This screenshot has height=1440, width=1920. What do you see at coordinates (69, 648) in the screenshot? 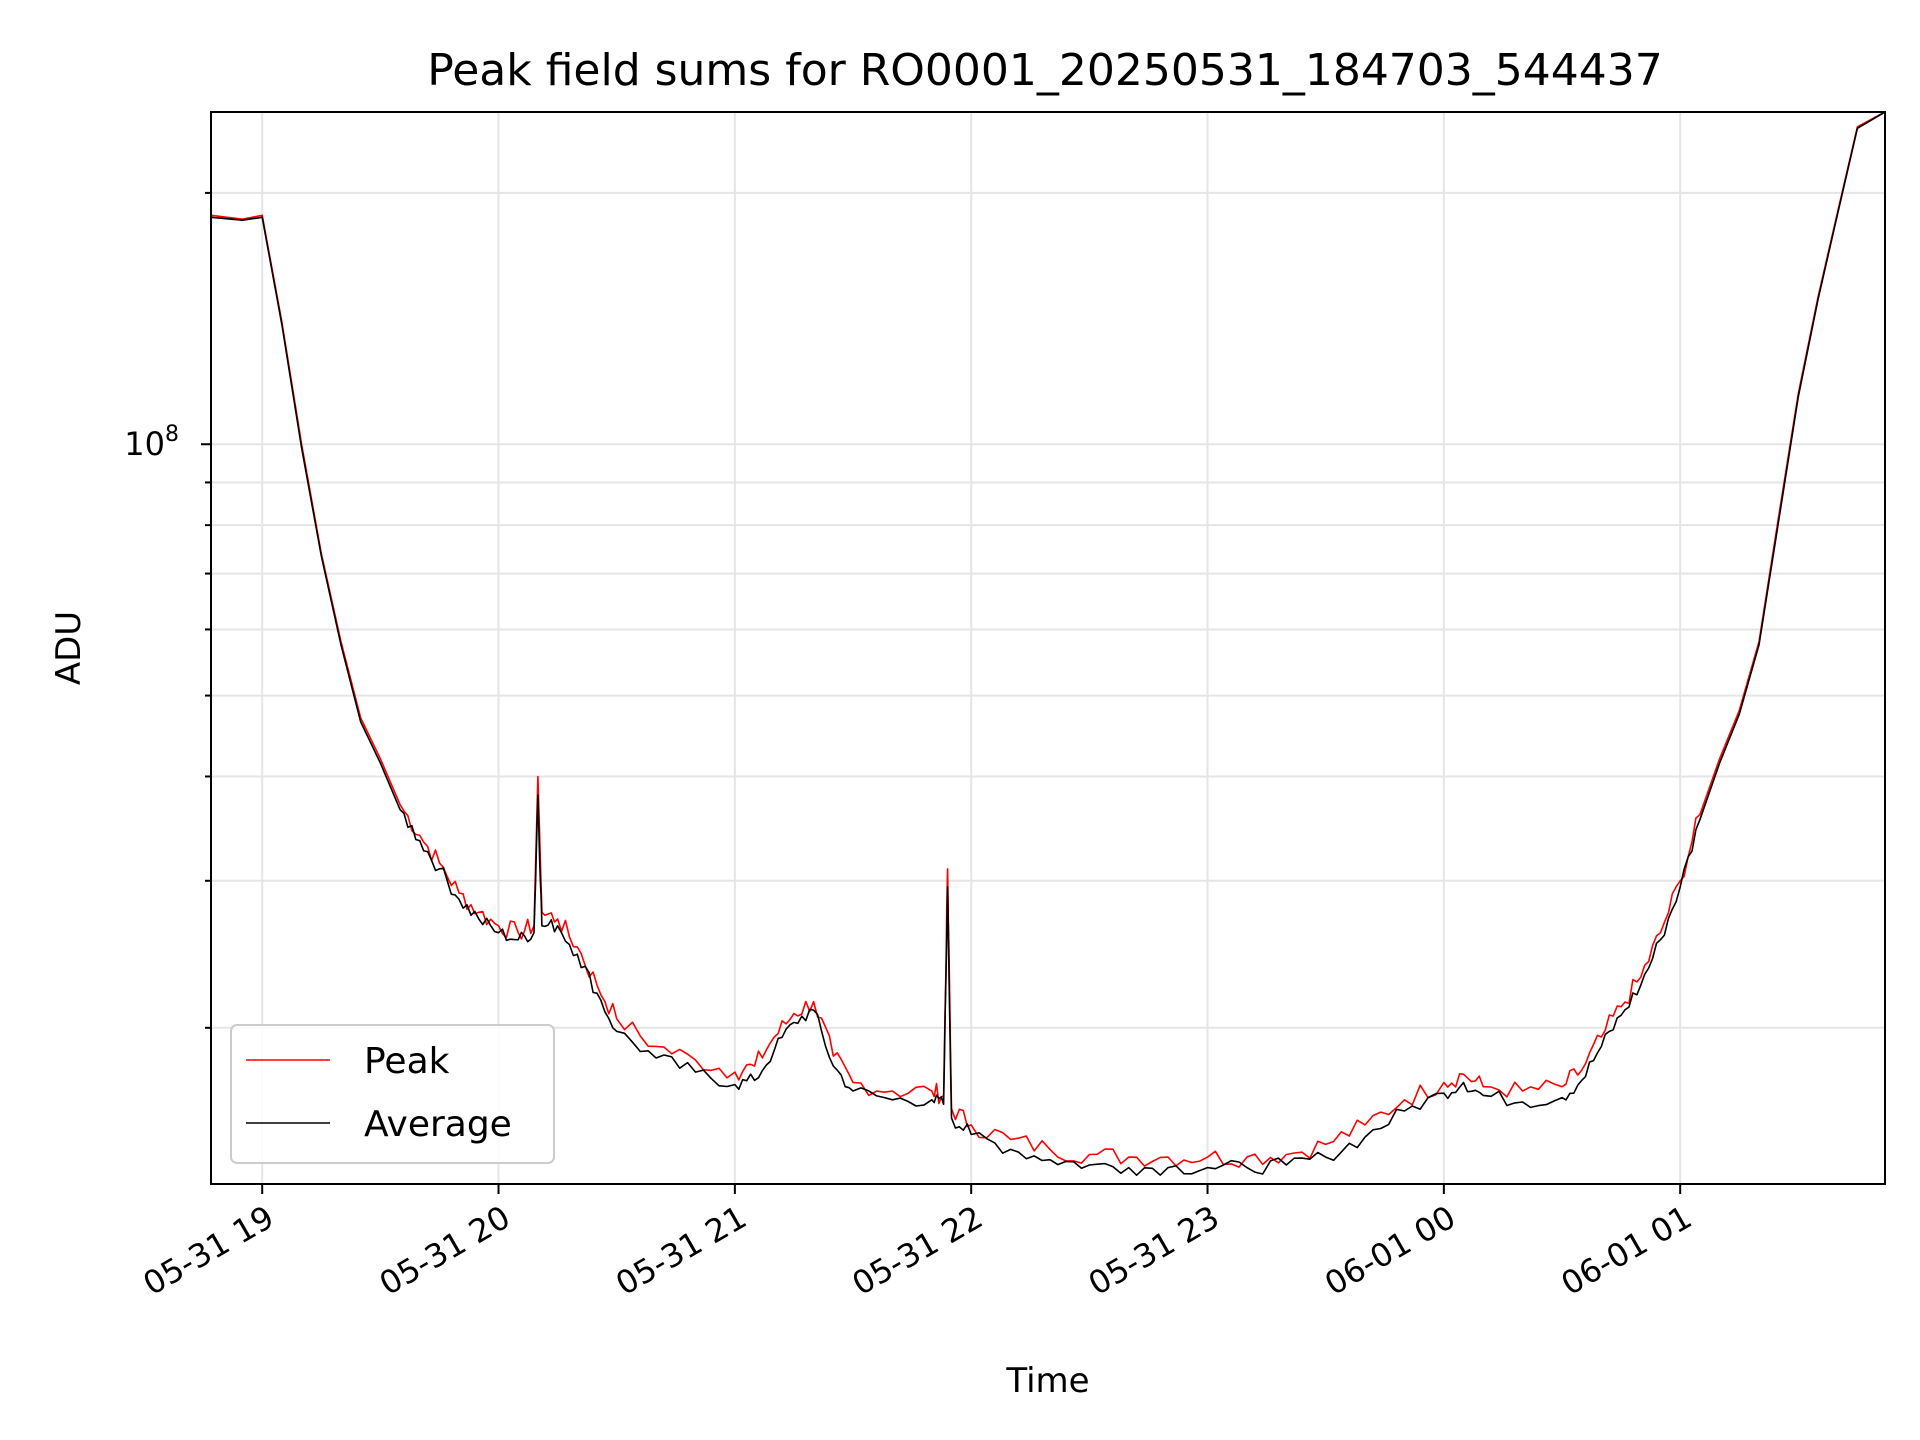
I see `y-axis-label: ADU` at bounding box center [69, 648].